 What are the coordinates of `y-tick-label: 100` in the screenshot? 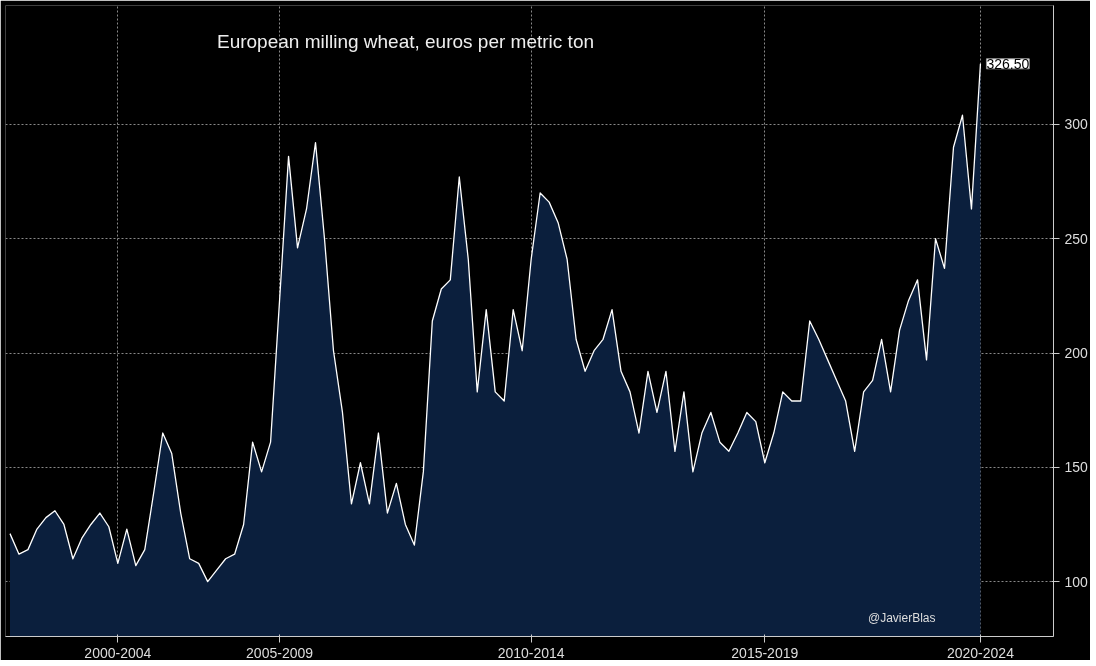 It's located at (1076, 581).